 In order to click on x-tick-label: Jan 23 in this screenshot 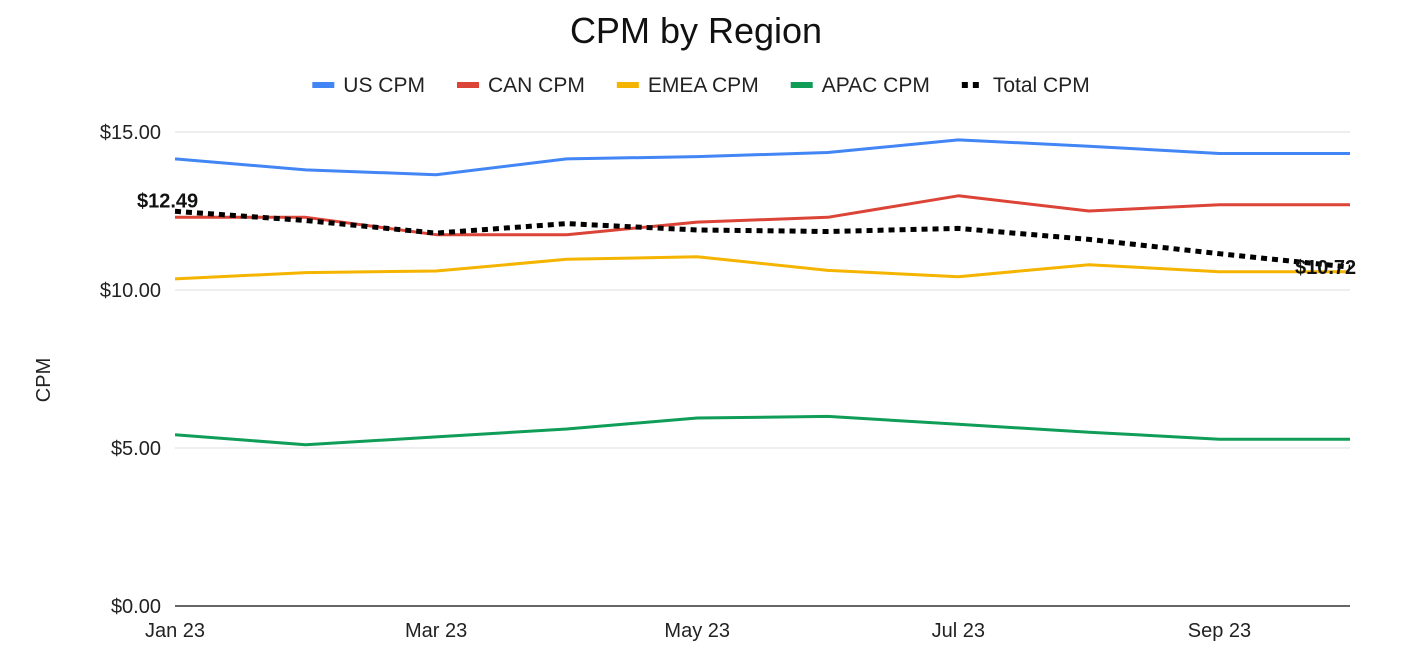, I will do `click(175, 631)`.